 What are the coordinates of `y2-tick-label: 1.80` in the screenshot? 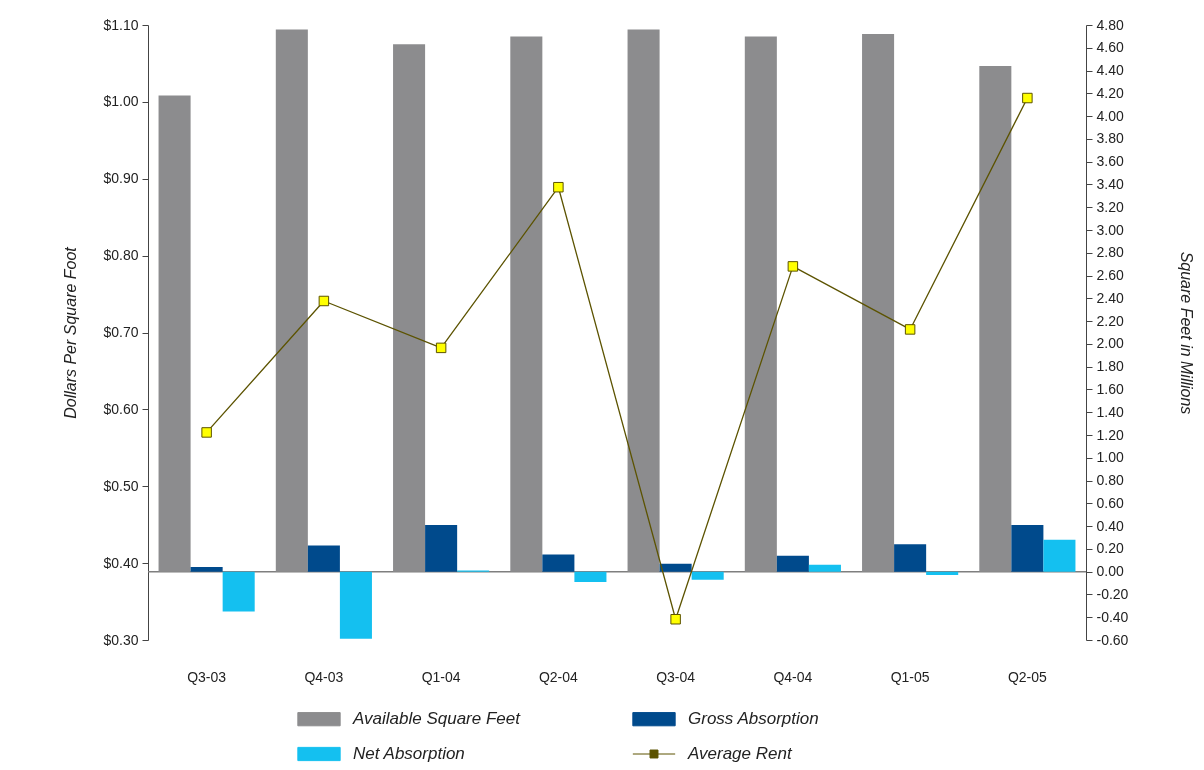 It's located at (1110, 366).